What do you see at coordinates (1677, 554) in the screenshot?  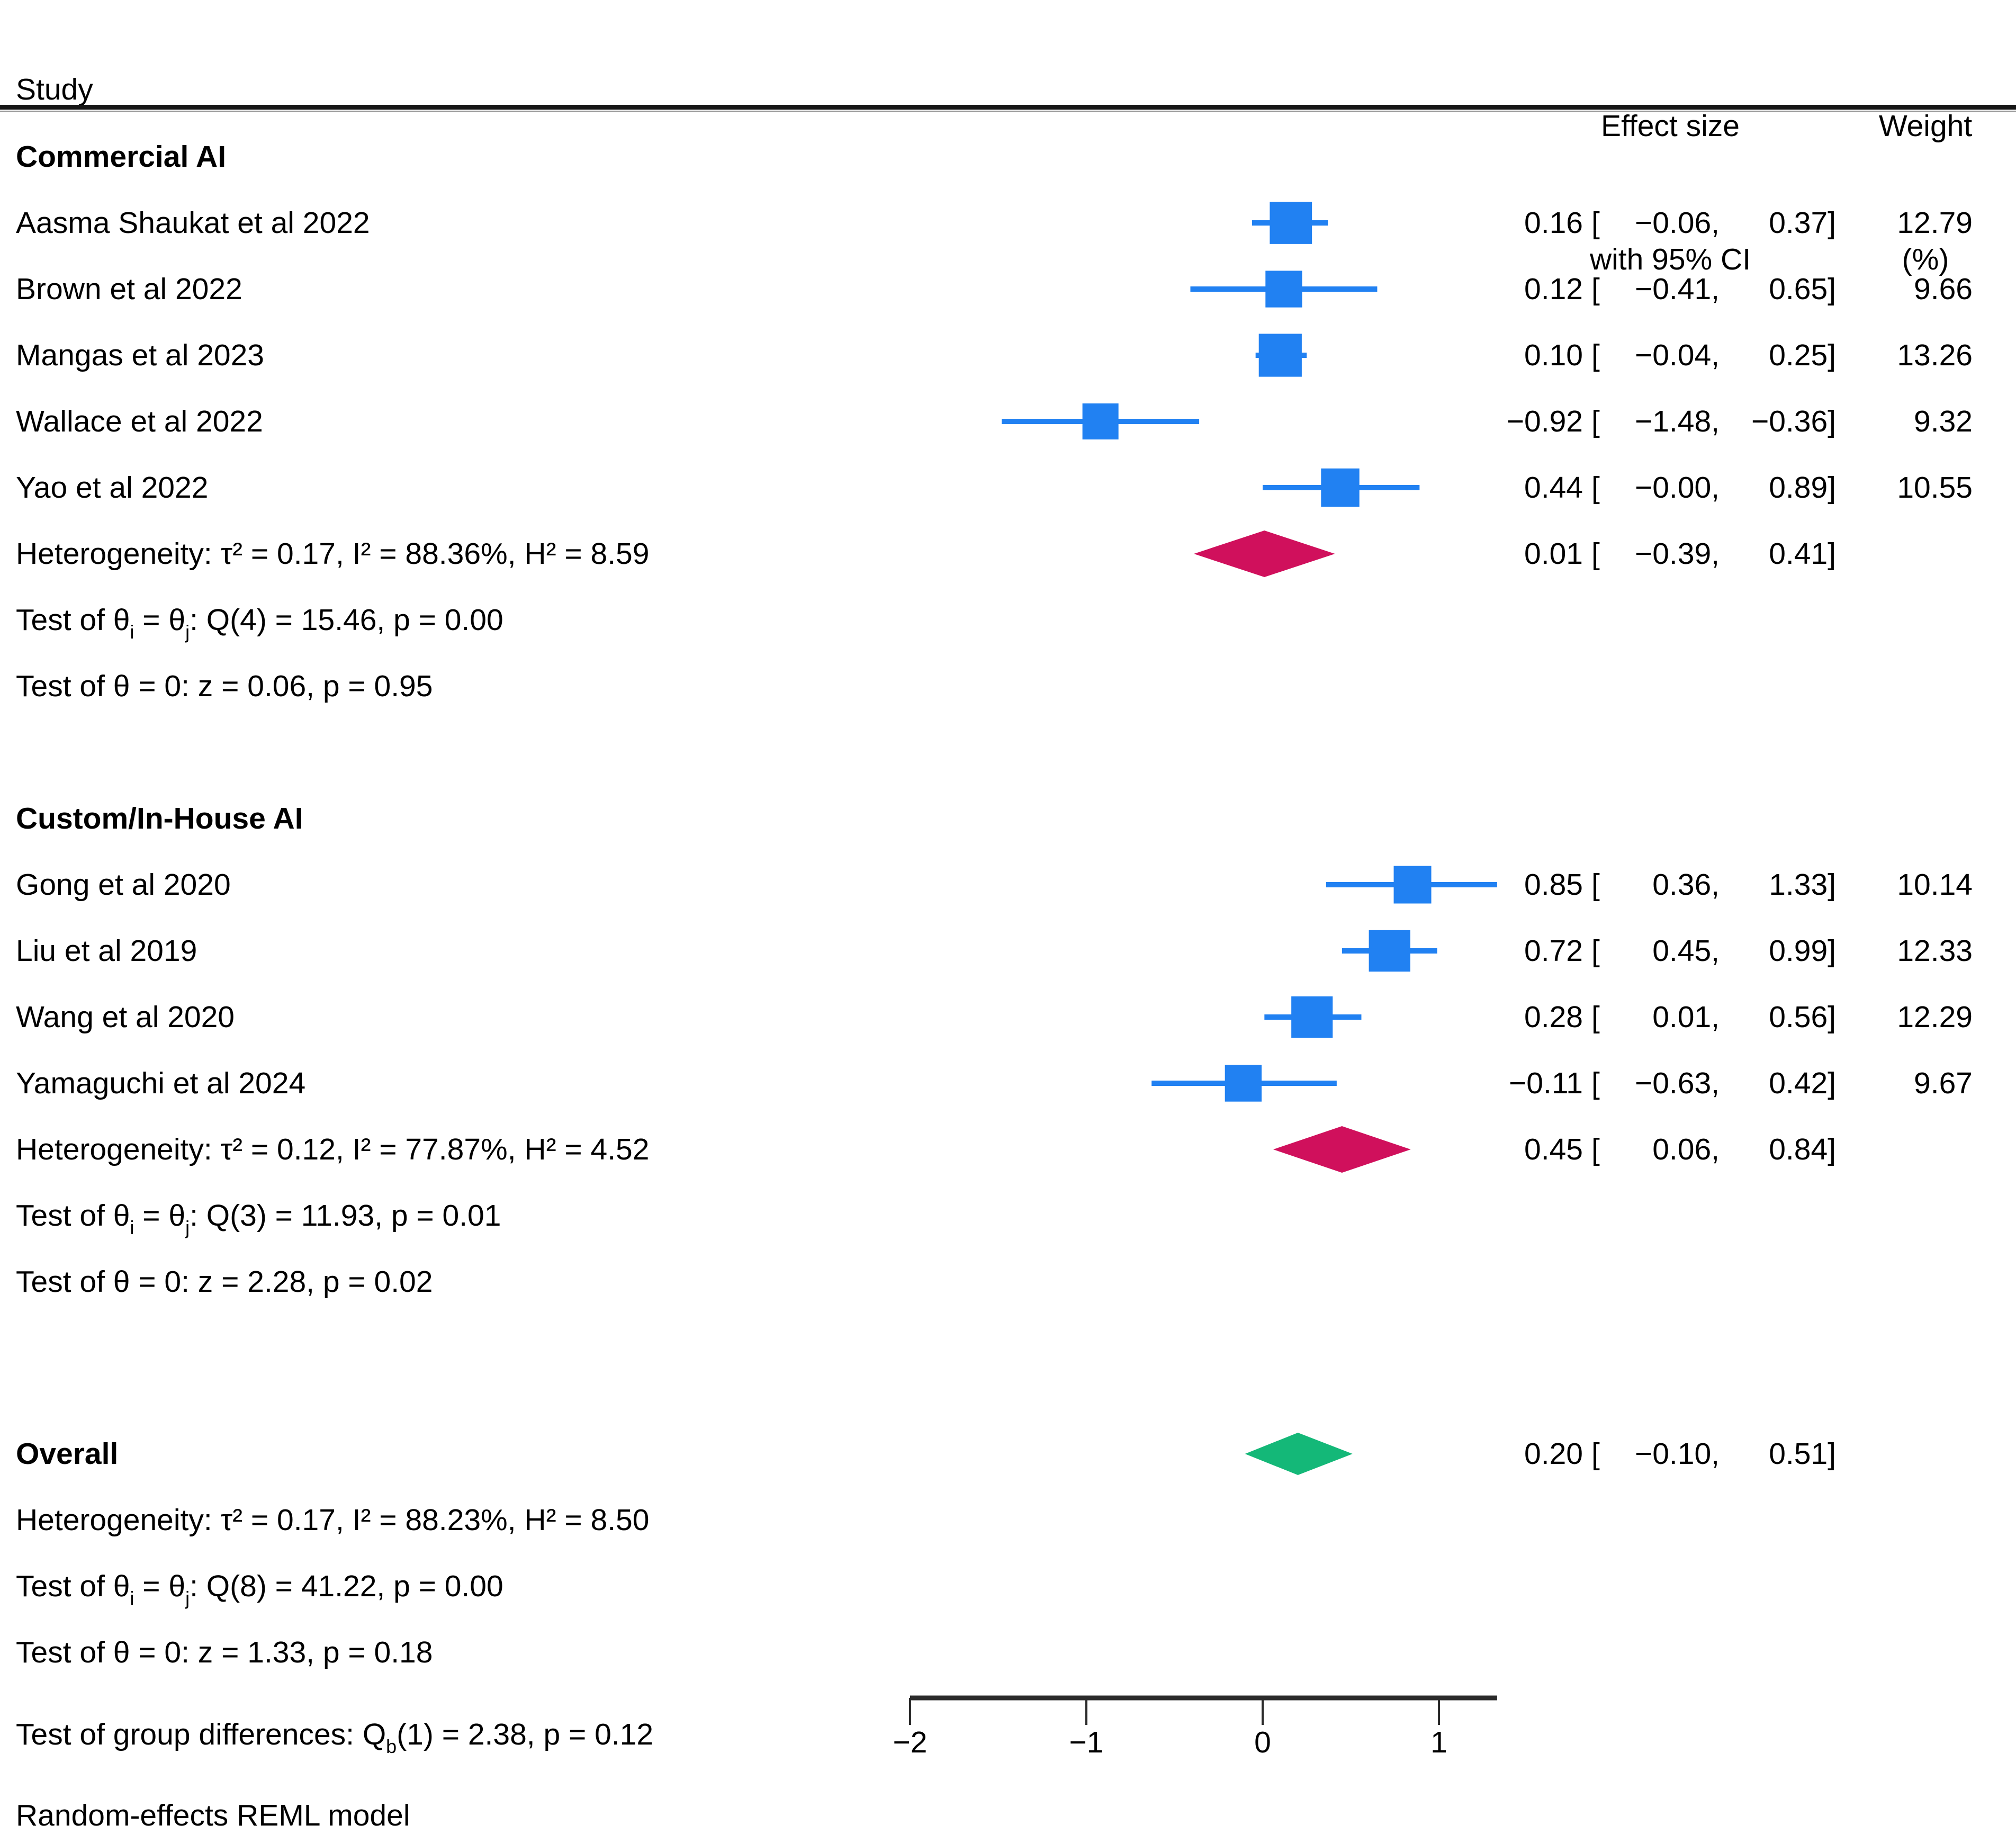 I see `ci-lower: −0.39,` at bounding box center [1677, 554].